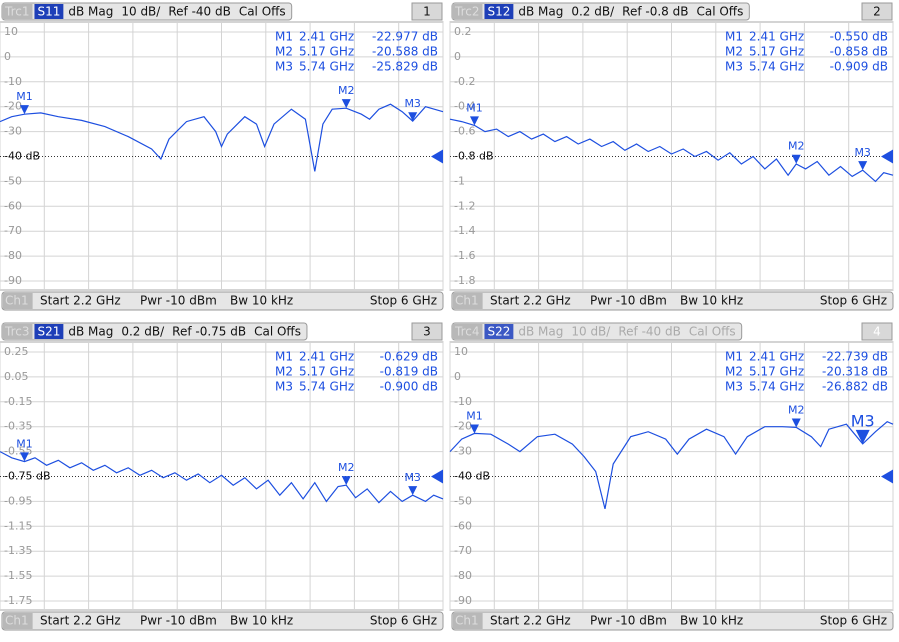  What do you see at coordinates (18, 401) in the screenshot?
I see `y-tick-label: -0.15` at bounding box center [18, 401].